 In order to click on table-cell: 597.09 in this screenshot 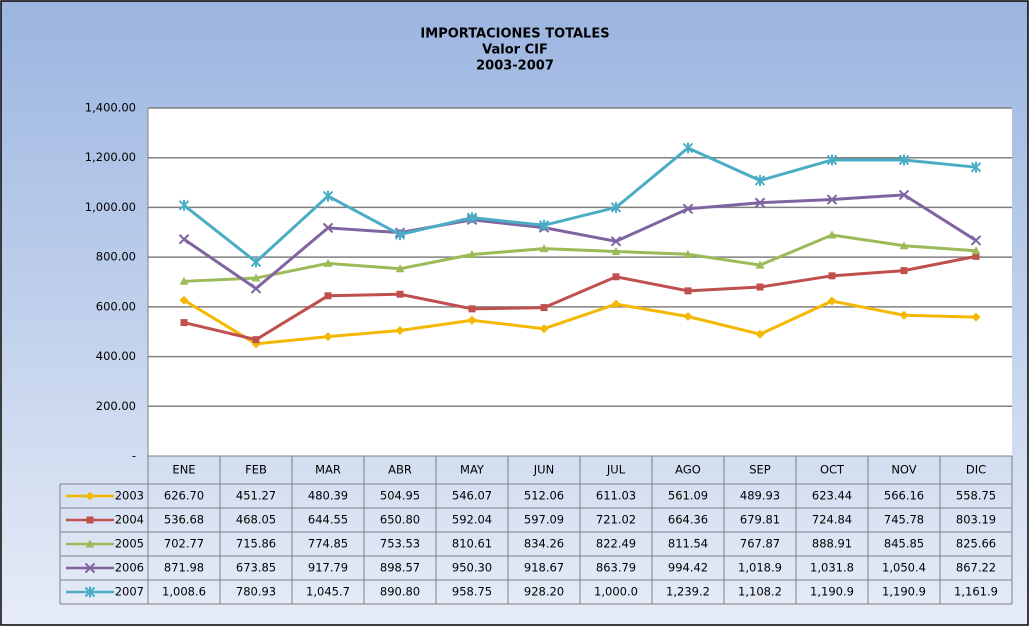, I will do `click(544, 520)`.